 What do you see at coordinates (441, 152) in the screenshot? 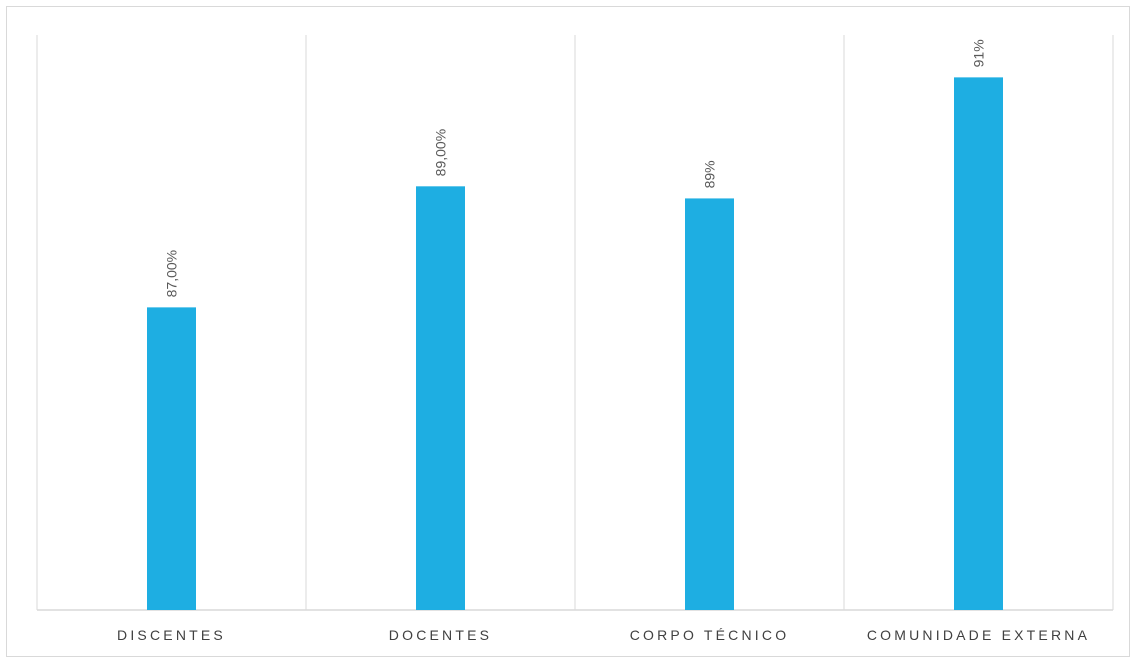
I see `data-label: 89,00%` at bounding box center [441, 152].